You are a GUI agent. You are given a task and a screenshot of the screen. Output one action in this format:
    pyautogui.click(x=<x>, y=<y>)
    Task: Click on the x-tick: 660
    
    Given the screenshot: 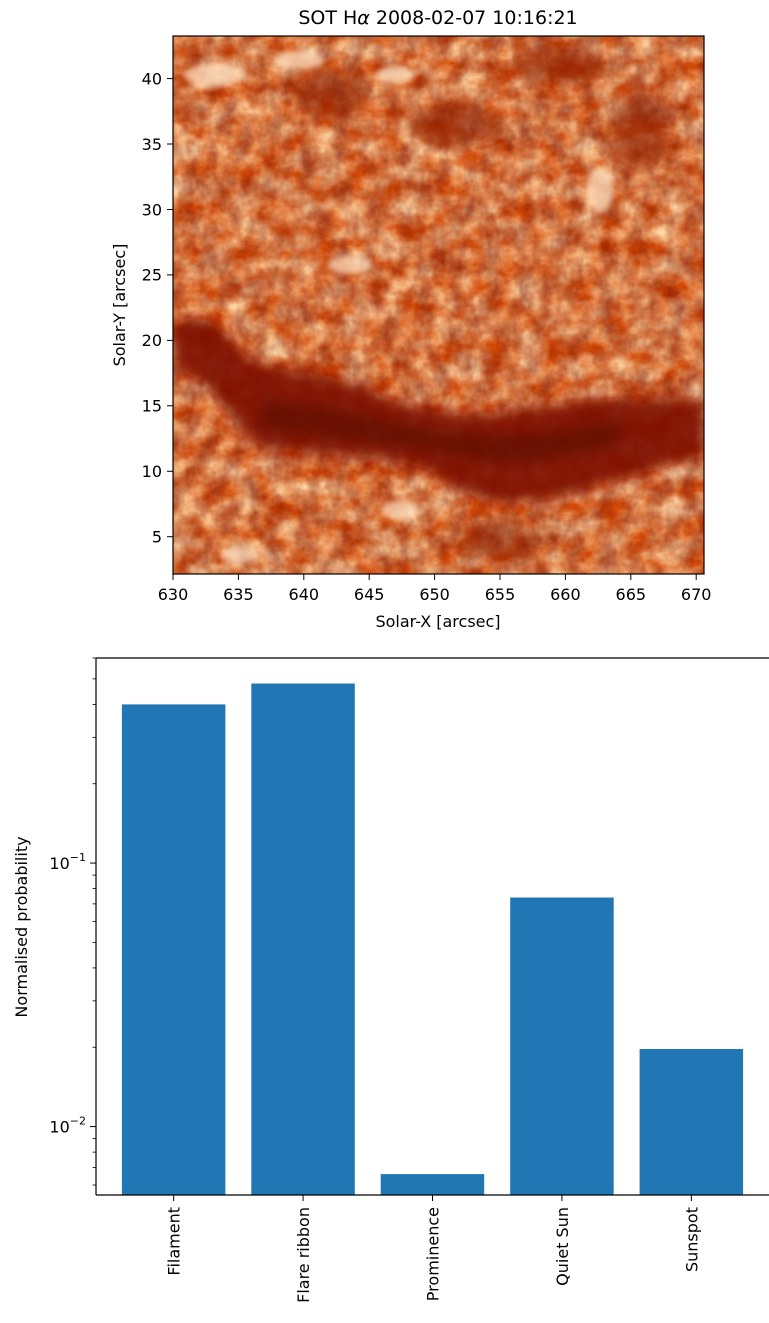 What is the action you would take?
    pyautogui.click(x=565, y=589)
    